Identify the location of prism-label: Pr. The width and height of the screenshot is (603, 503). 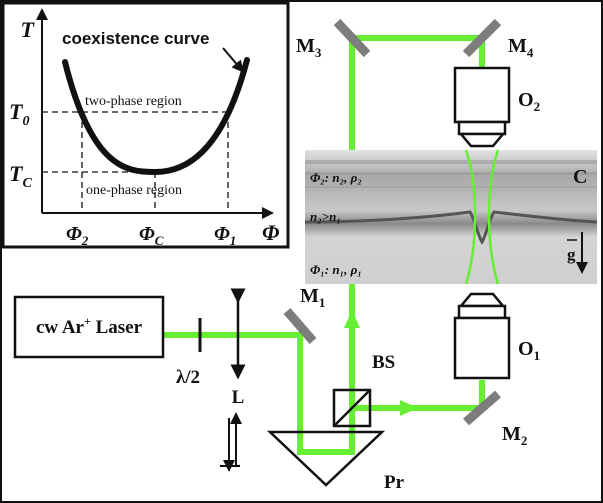
(394, 482).